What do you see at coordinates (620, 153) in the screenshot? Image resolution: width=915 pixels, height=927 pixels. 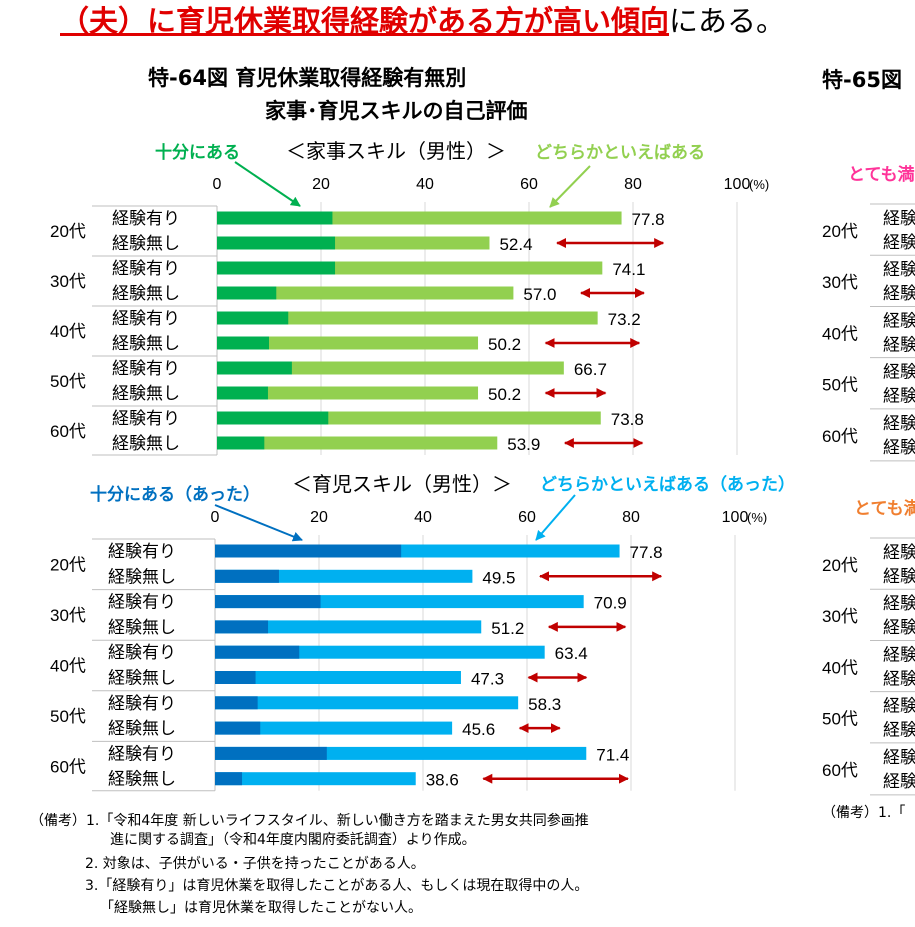 I see `legend-somewhat-housework: どちらかといえばある` at bounding box center [620, 153].